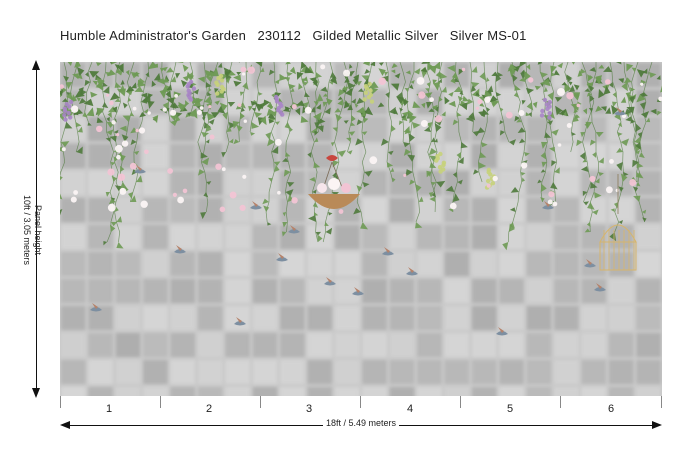  What do you see at coordinates (309, 152) in the screenshot?
I see `vine-stem` at bounding box center [309, 152].